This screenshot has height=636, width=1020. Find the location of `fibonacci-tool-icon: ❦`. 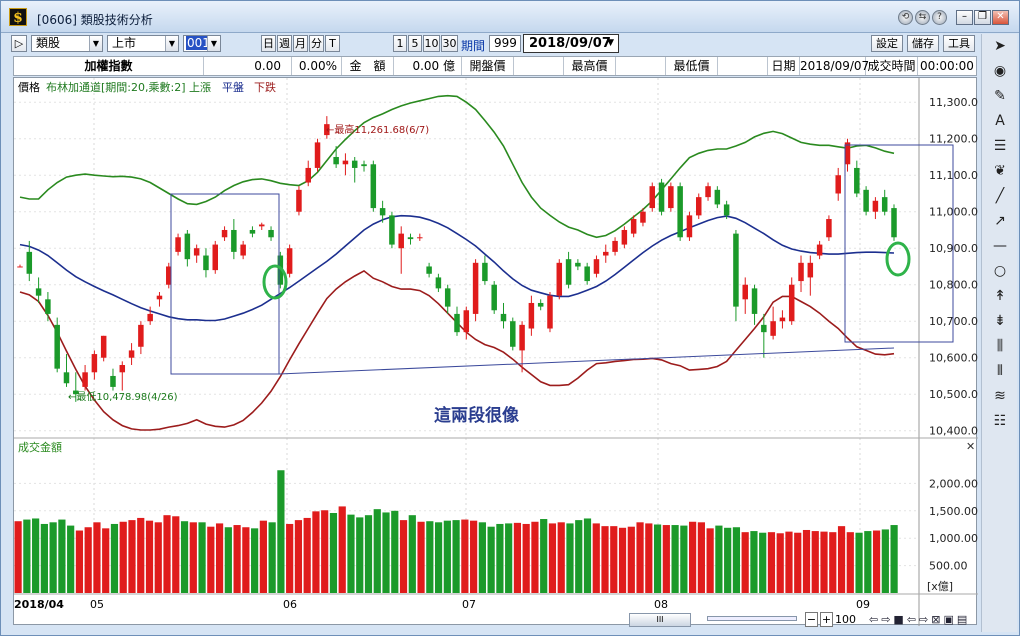

fibonacci-tool-icon: ❦ is located at coordinates (1000, 171).